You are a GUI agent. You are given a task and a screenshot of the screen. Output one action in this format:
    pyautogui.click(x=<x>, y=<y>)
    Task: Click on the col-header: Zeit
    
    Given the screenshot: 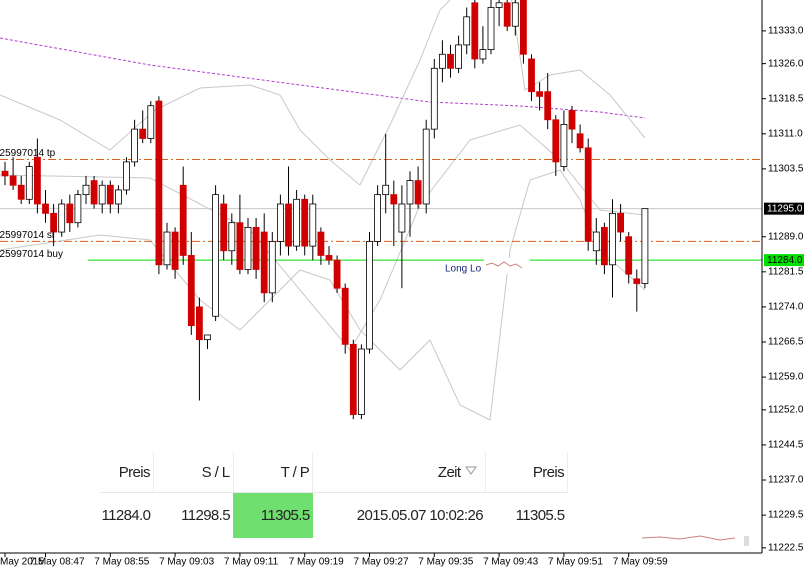 What is the action you would take?
    pyautogui.click(x=399, y=472)
    